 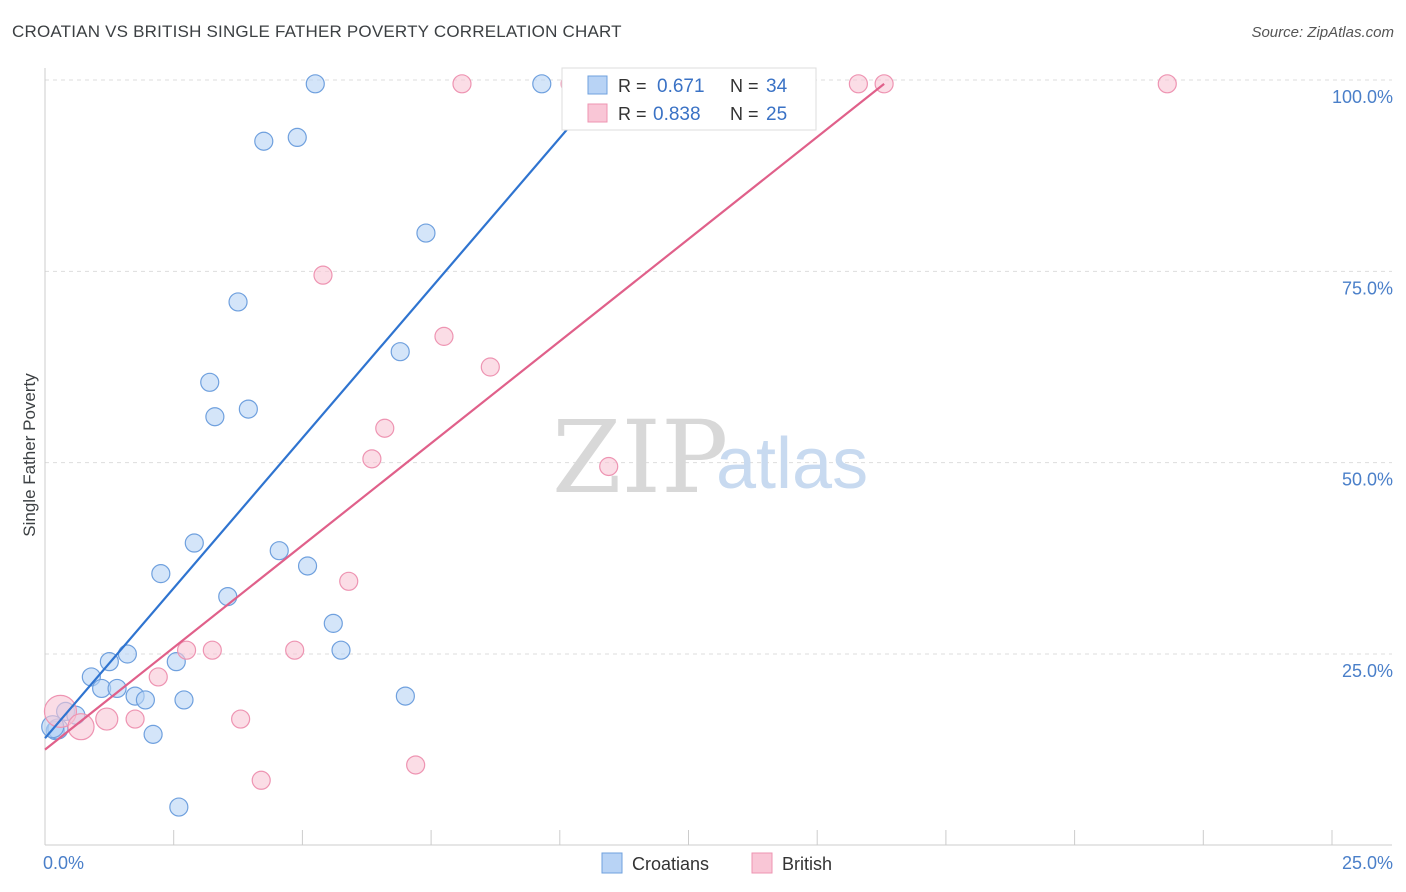 What do you see at coordinates (63, 863) in the screenshot?
I see `x-tick-label-0: 0.0%` at bounding box center [63, 863].